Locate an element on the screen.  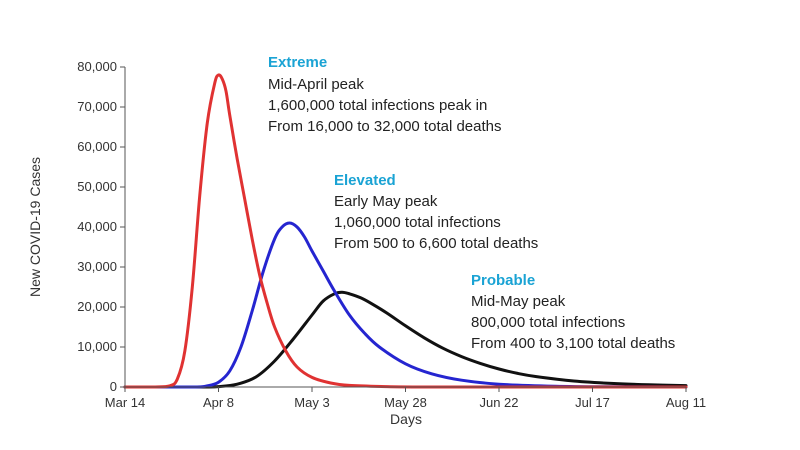
annotation-elevated-line: Early May peak is located at coordinates (386, 201).